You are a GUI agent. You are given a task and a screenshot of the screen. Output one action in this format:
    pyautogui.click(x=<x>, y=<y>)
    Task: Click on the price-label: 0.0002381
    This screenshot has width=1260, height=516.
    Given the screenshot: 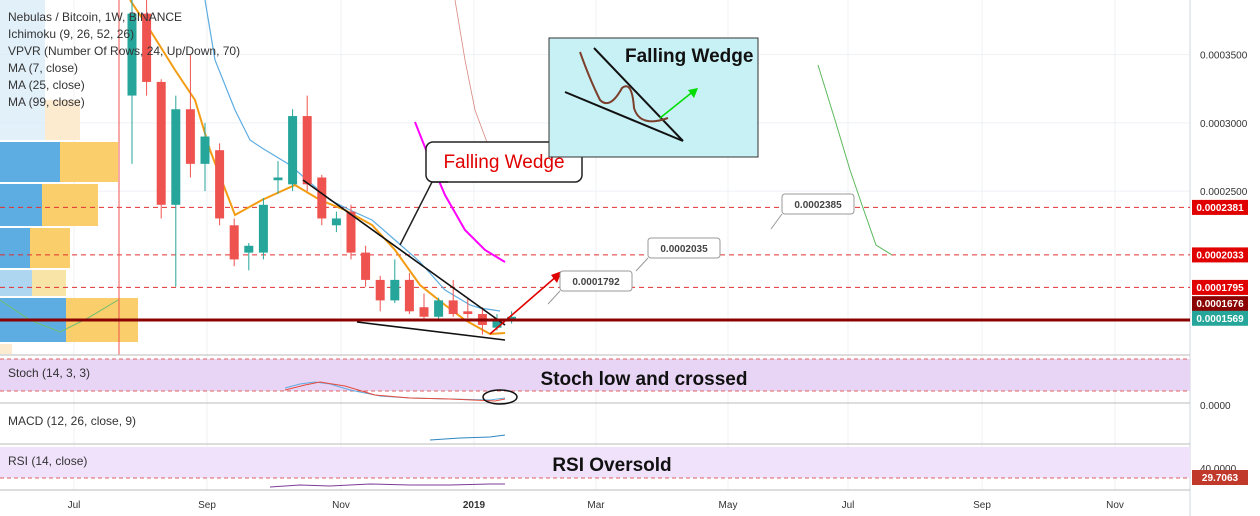 What is the action you would take?
    pyautogui.click(x=1220, y=208)
    